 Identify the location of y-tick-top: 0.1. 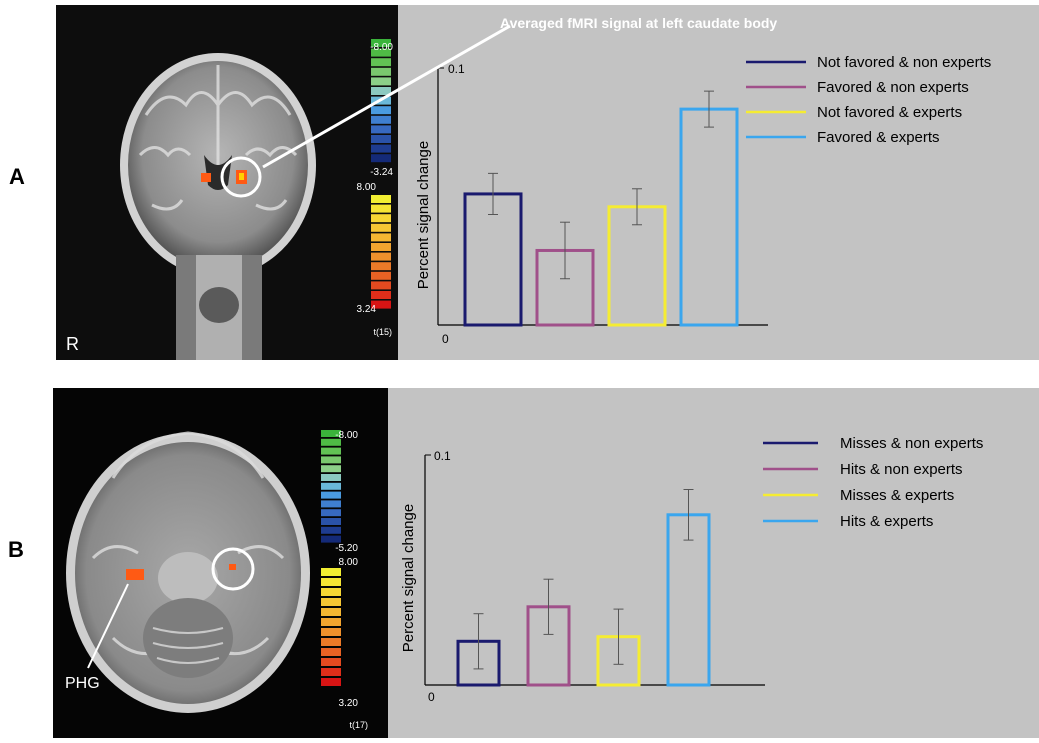
(456, 69).